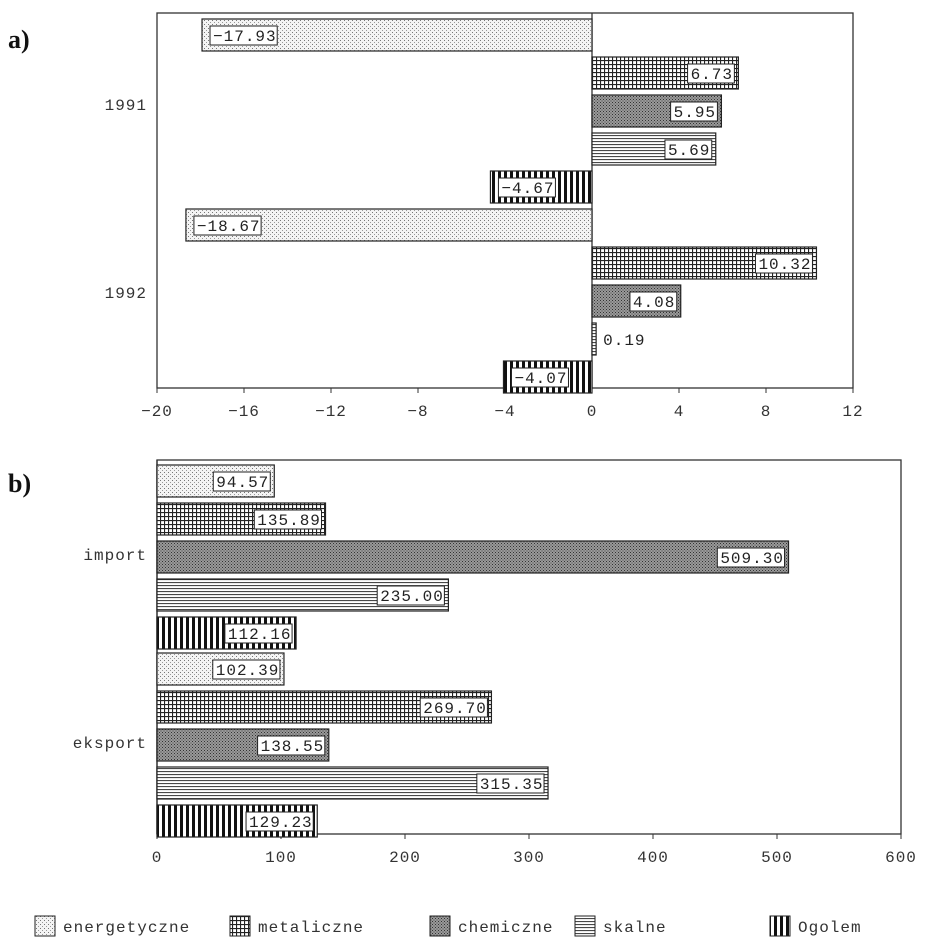 The width and height of the screenshot is (931, 942). I want to click on x-tick-label: 600, so click(901, 858).